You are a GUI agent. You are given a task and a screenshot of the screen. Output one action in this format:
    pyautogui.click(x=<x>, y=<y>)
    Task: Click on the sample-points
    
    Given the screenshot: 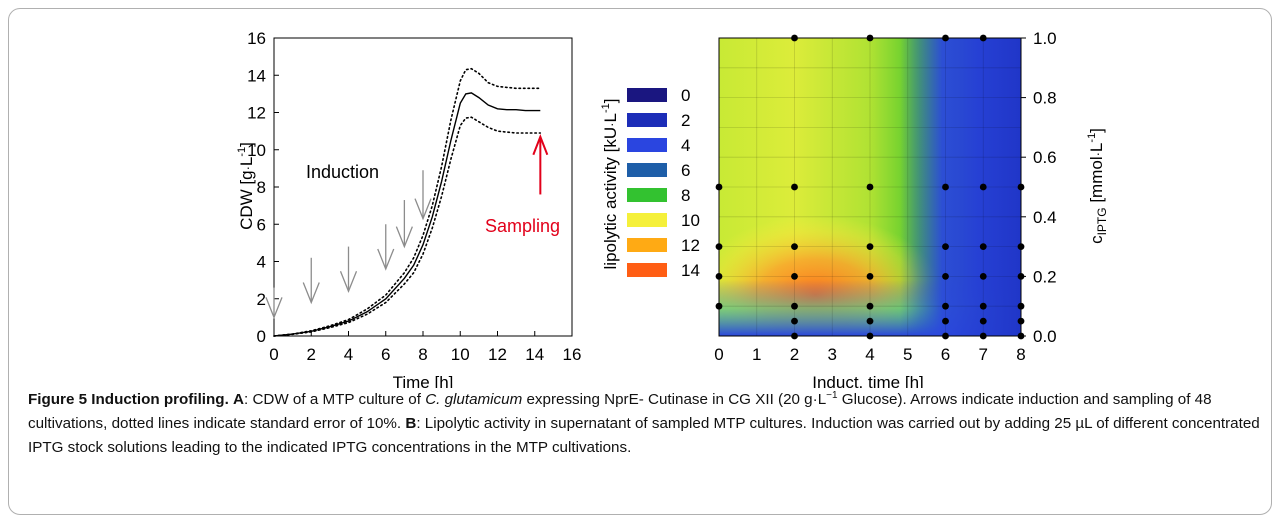 What is the action you would take?
    pyautogui.click(x=870, y=187)
    